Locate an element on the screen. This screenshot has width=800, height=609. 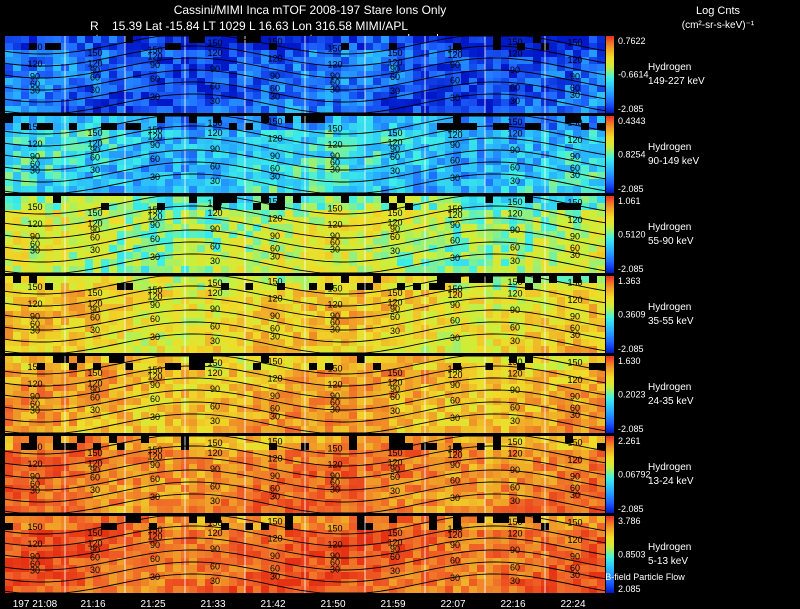
colorbar-cmid: 0.8254 is located at coordinates (632, 155).